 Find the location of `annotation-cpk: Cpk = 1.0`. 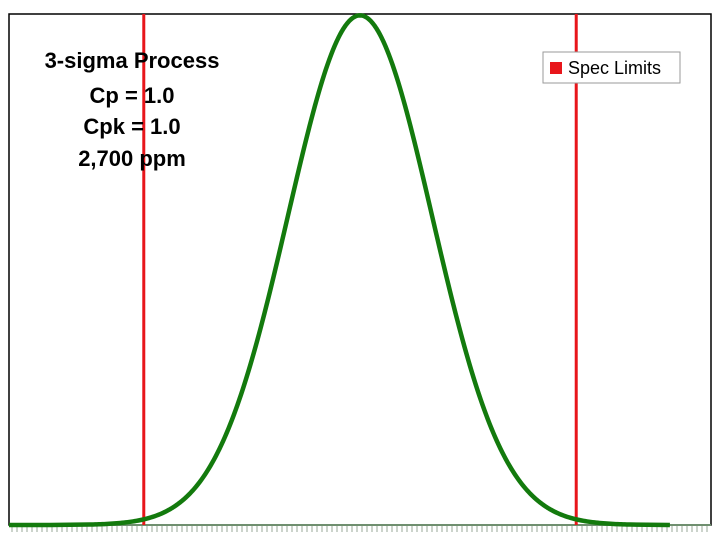

annotation-cpk: Cpk = 1.0 is located at coordinates (131, 126).